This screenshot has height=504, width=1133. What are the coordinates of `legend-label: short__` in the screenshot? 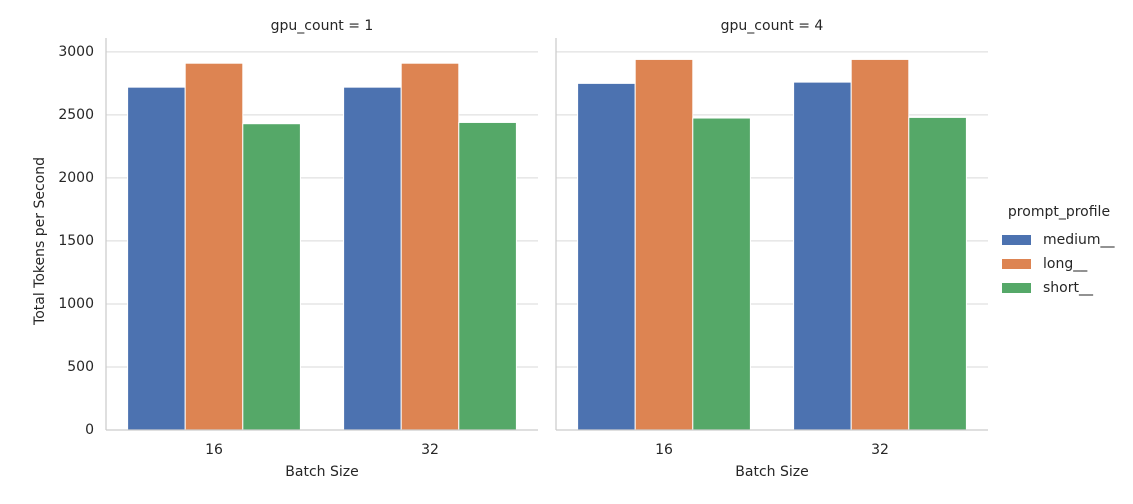 It's located at (1068, 288).